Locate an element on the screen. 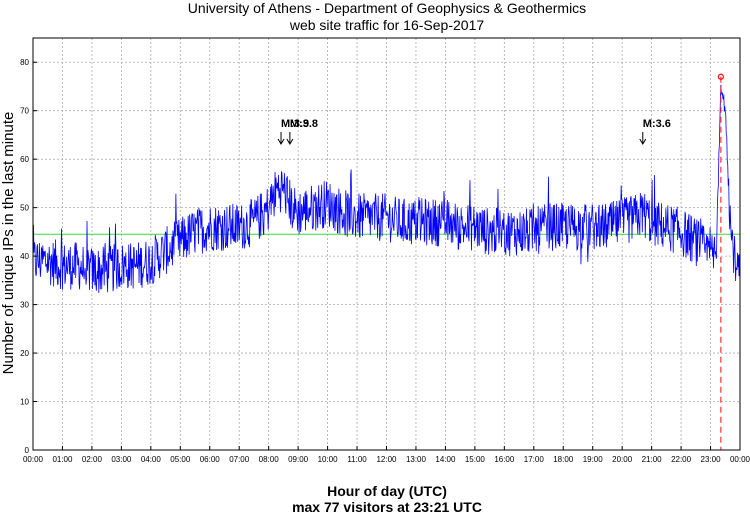 This screenshot has height=515, width=750. annotation-label: M:3.9 is located at coordinates (295, 124).